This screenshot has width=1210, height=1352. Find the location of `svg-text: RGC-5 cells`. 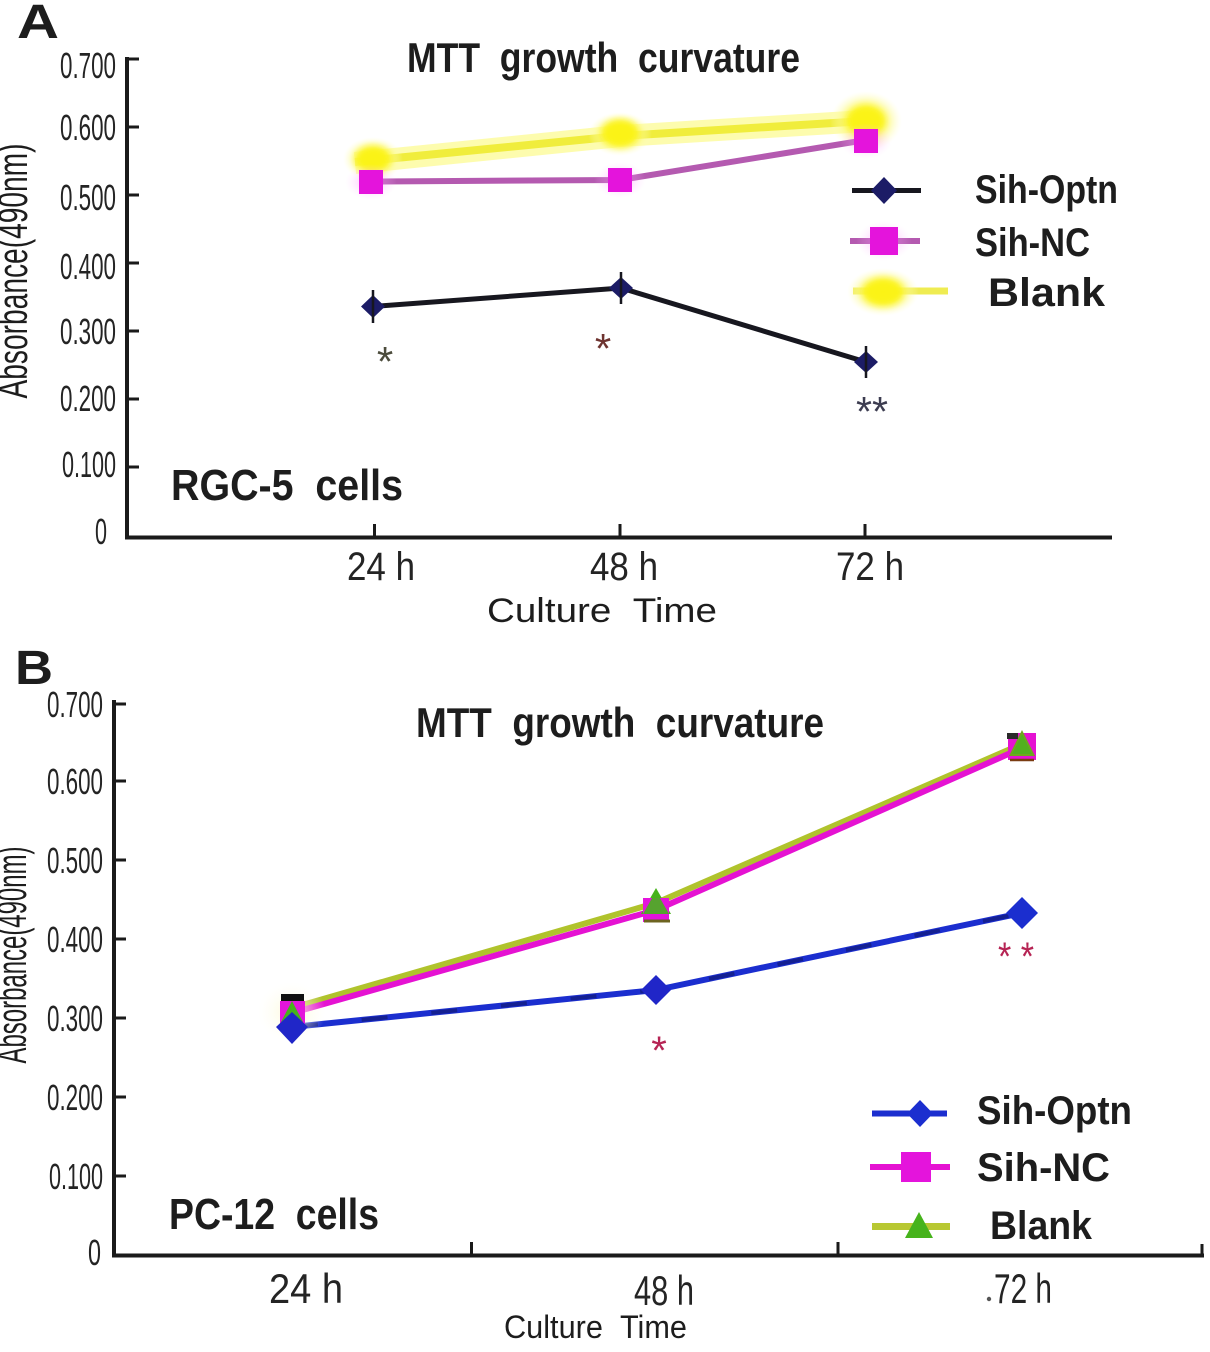

svg-text: RGC-5 cells is located at coordinates (287, 485).